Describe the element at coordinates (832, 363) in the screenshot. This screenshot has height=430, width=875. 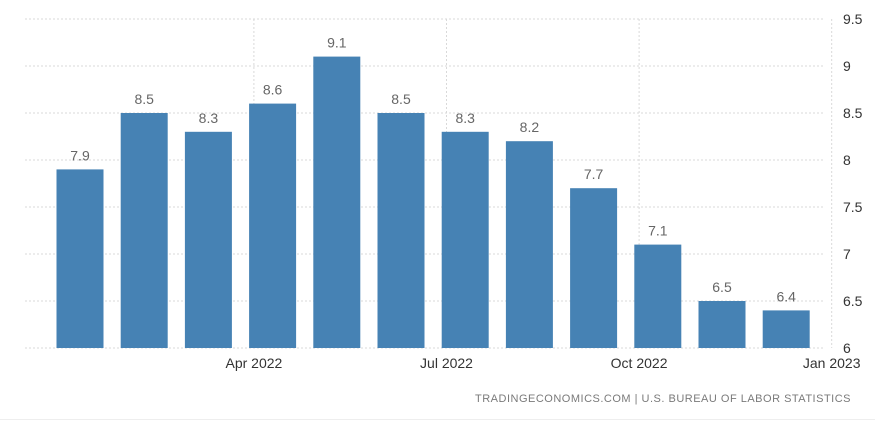
I see `x-tick-label: Jan 2023` at that location.